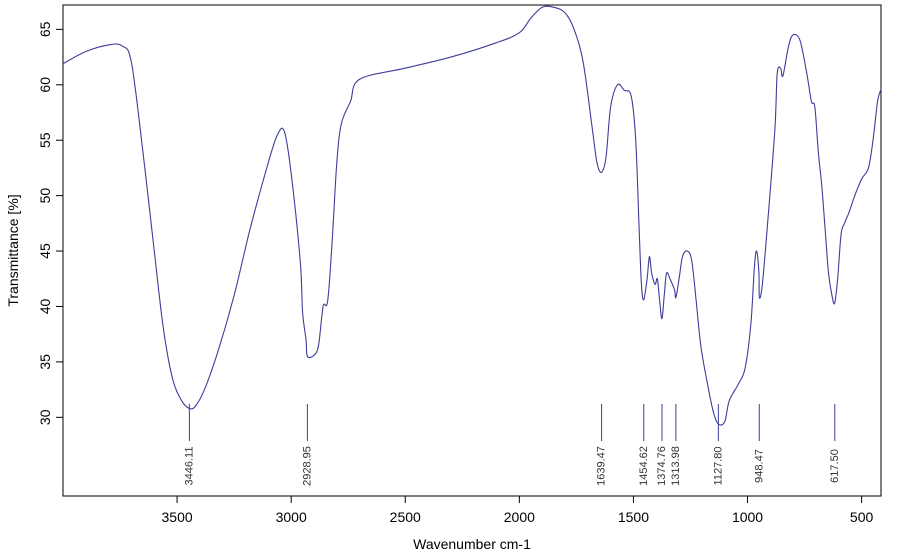  What do you see at coordinates (45, 196) in the screenshot?
I see `y-tick-label: 50` at bounding box center [45, 196].